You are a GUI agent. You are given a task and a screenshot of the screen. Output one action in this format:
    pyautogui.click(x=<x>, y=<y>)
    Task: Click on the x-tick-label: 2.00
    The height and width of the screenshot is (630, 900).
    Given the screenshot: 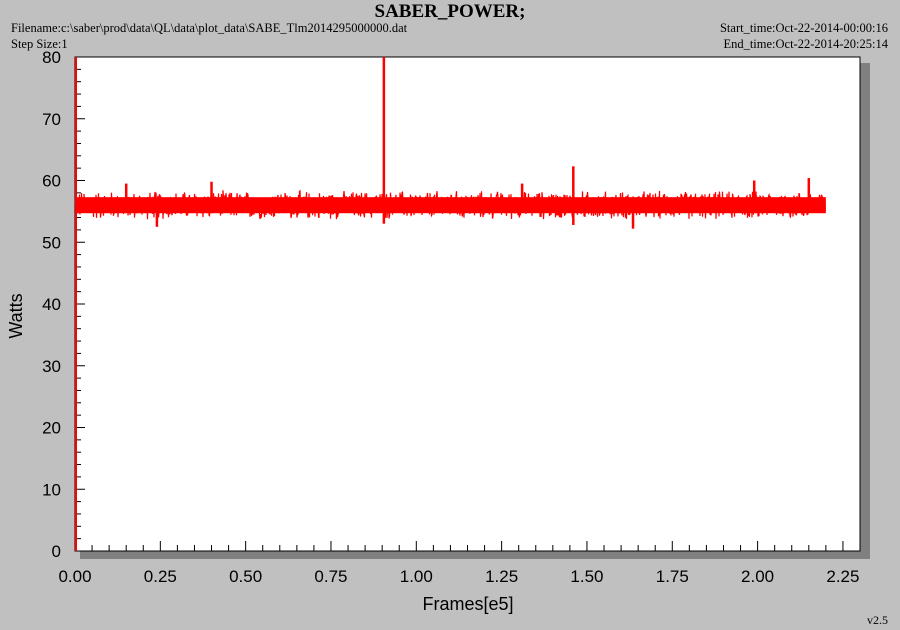 What is the action you would take?
    pyautogui.click(x=757, y=576)
    